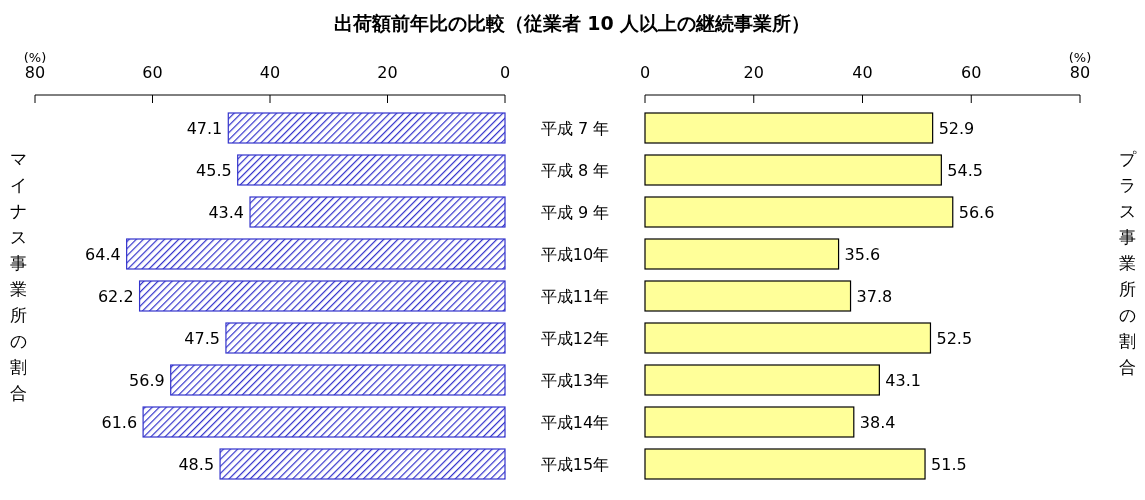 Image resolution: width=1145 pixels, height=500 pixels. I want to click on data-label: 61.6, so click(119, 422).